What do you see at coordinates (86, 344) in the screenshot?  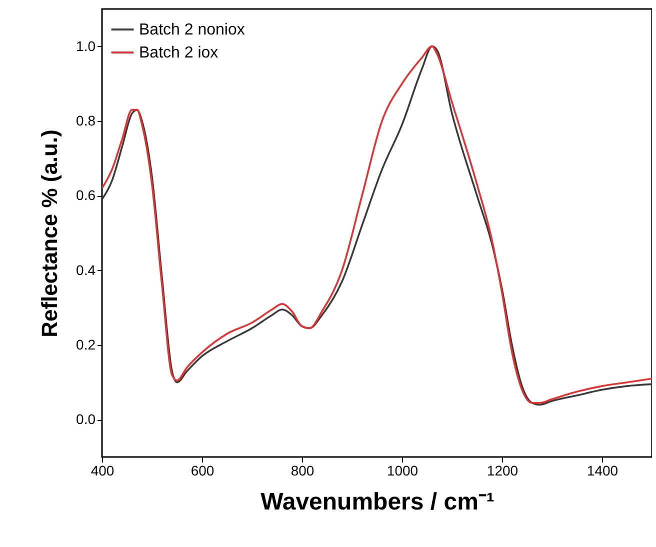 I see `y-tick-label: 0.2` at bounding box center [86, 344].